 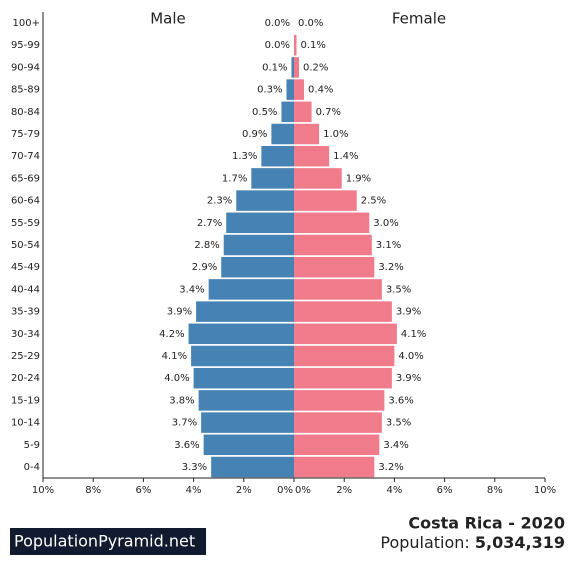 I want to click on y-tick-label: 65-69, so click(x=25, y=178).